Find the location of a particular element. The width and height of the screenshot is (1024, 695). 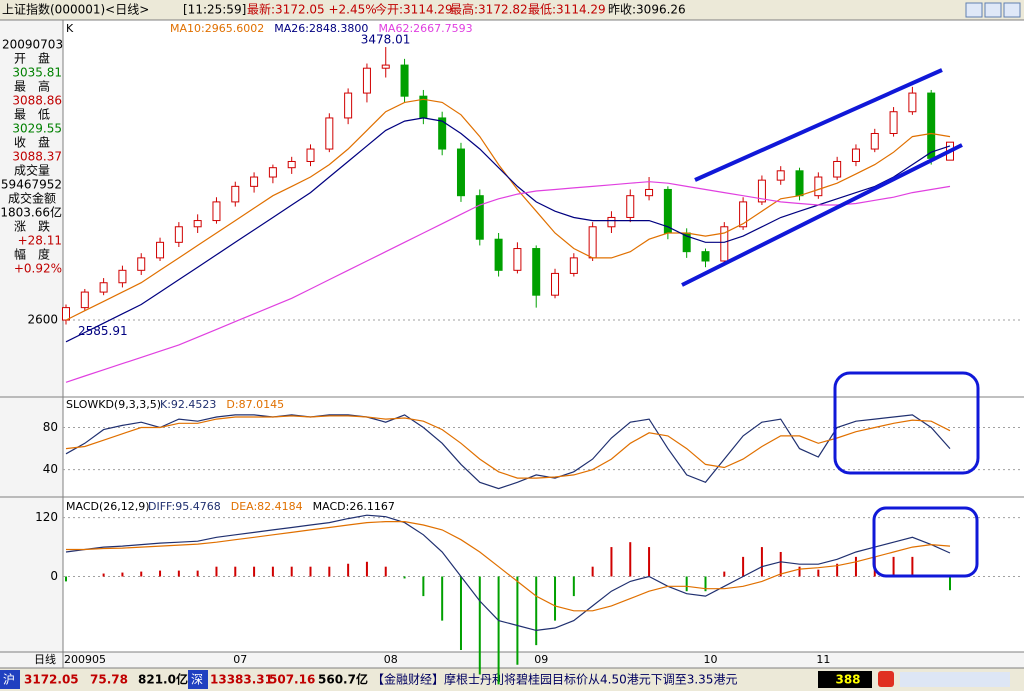

info-label: 最 低 is located at coordinates (32, 115).